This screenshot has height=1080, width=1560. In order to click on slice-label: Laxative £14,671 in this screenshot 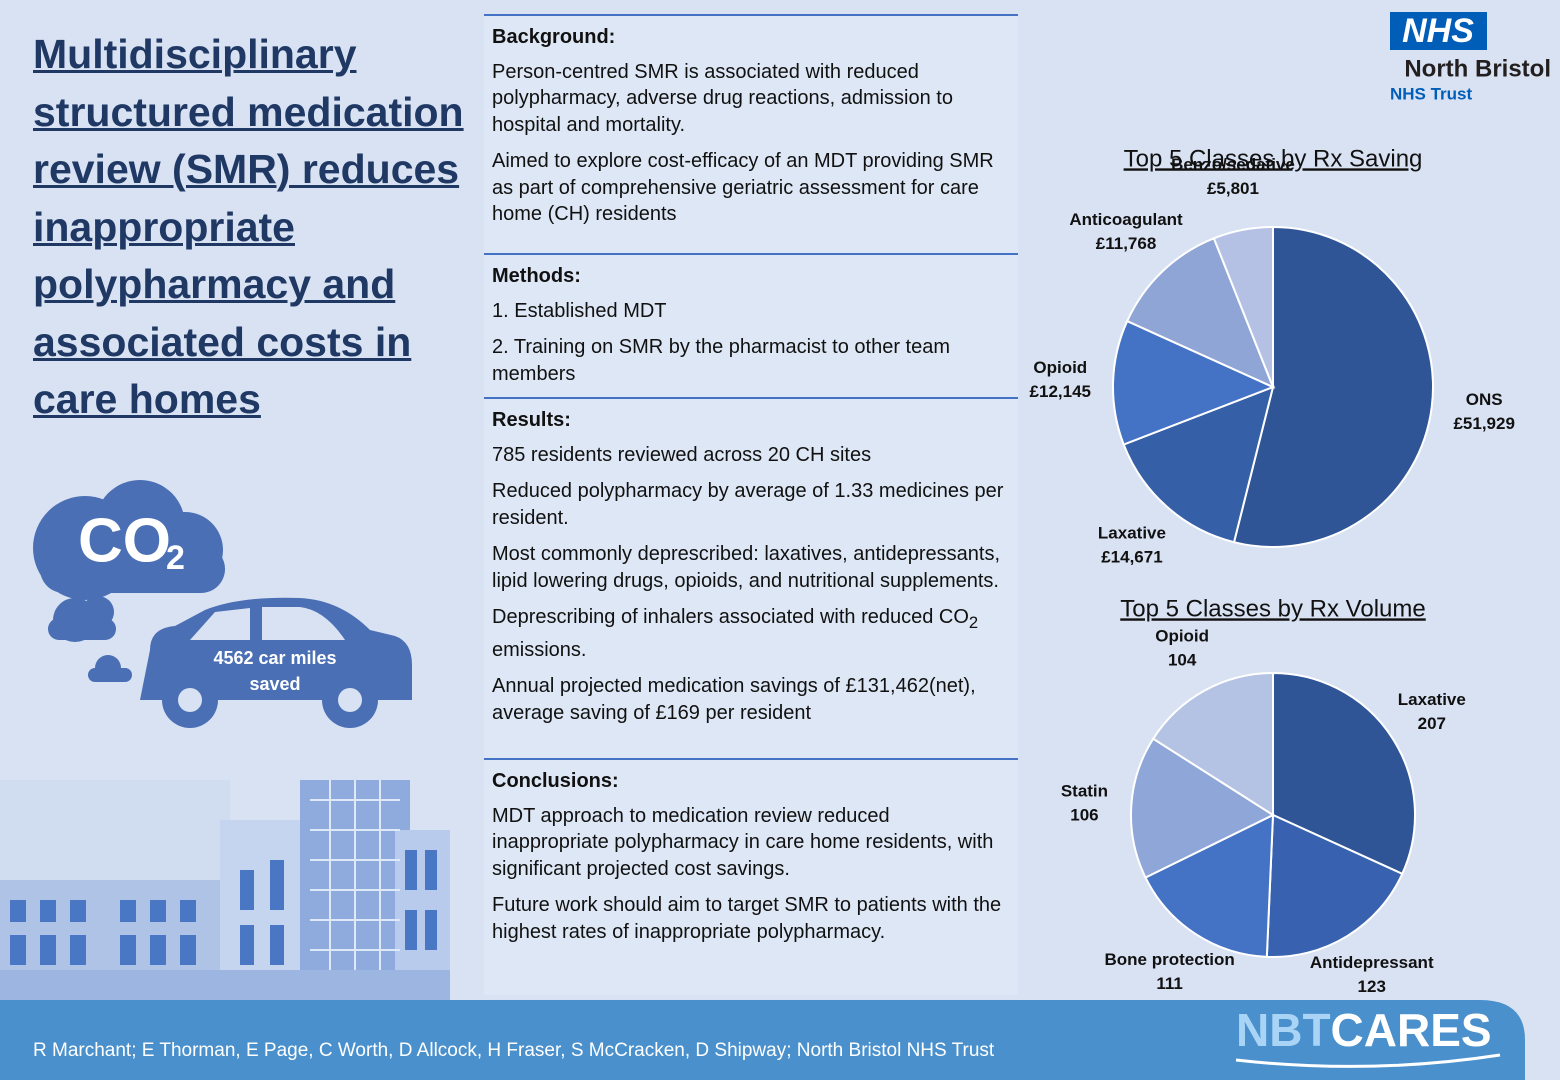, I will do `click(1132, 545)`.